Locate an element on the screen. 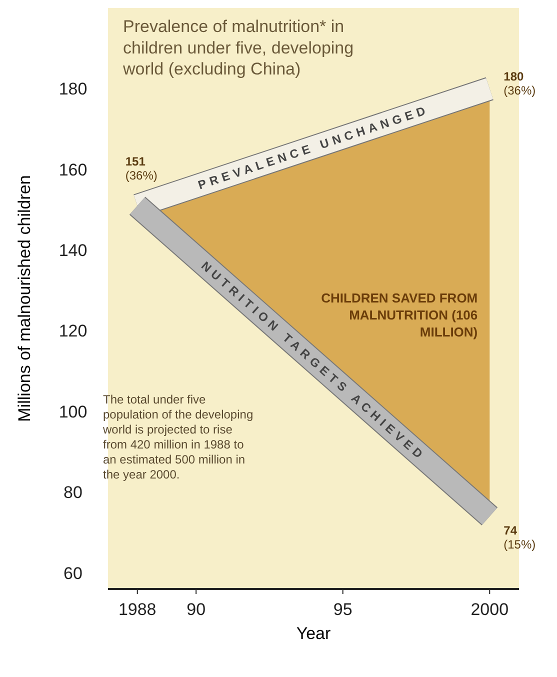 This screenshot has height=677, width=557. y-tick-label: 100 is located at coordinates (73, 412).